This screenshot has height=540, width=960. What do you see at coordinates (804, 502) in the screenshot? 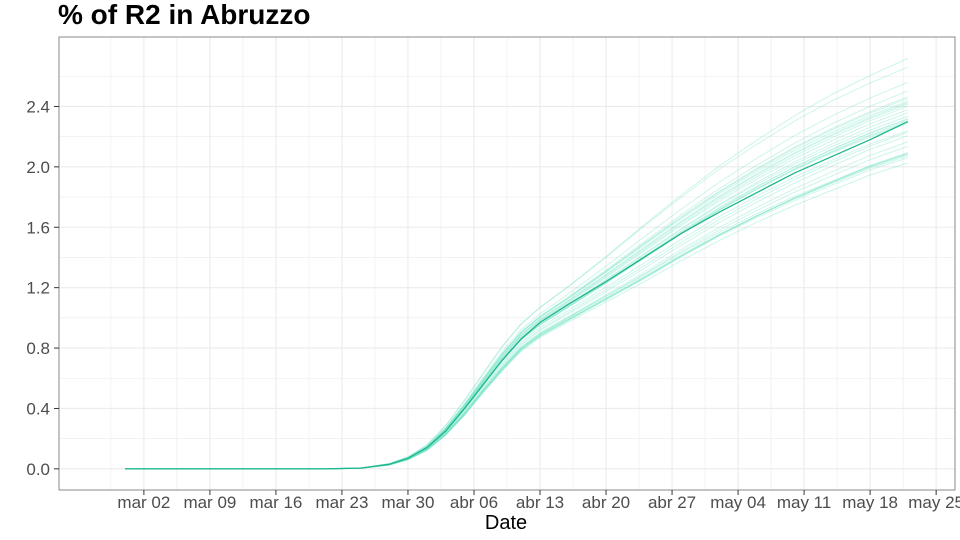
I see `x-tick-label: may 11` at bounding box center [804, 502].